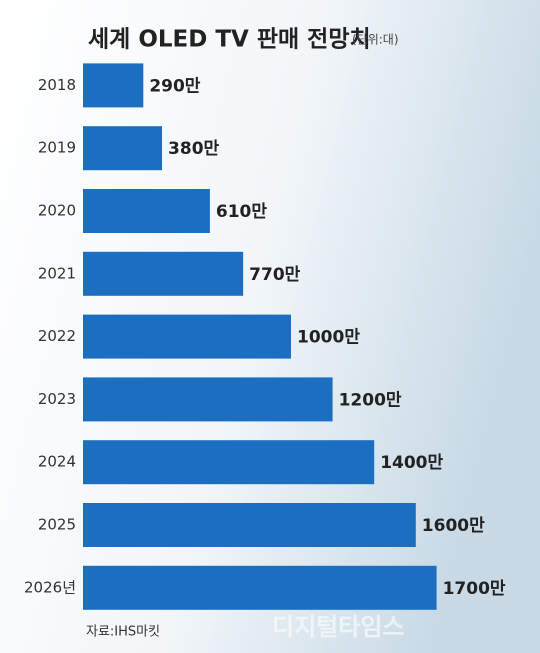  What do you see at coordinates (474, 589) in the screenshot?
I see `data-label: 1700만` at bounding box center [474, 589].